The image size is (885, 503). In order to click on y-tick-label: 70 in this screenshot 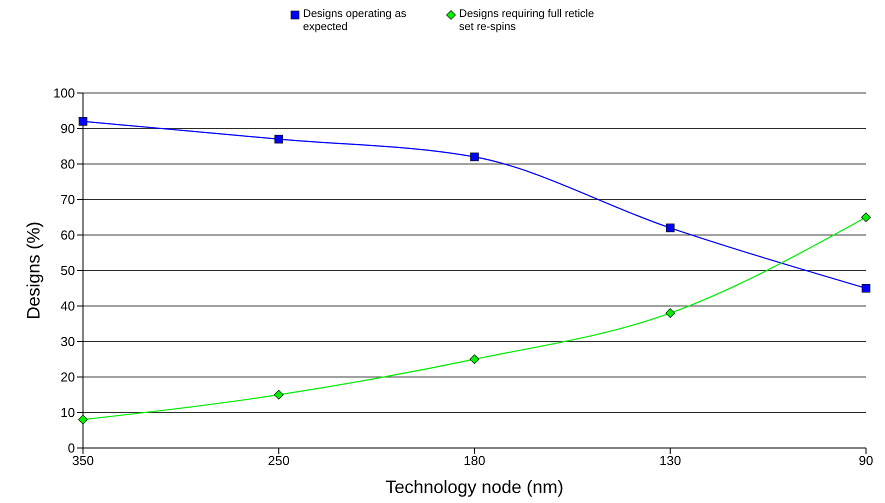, I will do `click(67, 200)`.